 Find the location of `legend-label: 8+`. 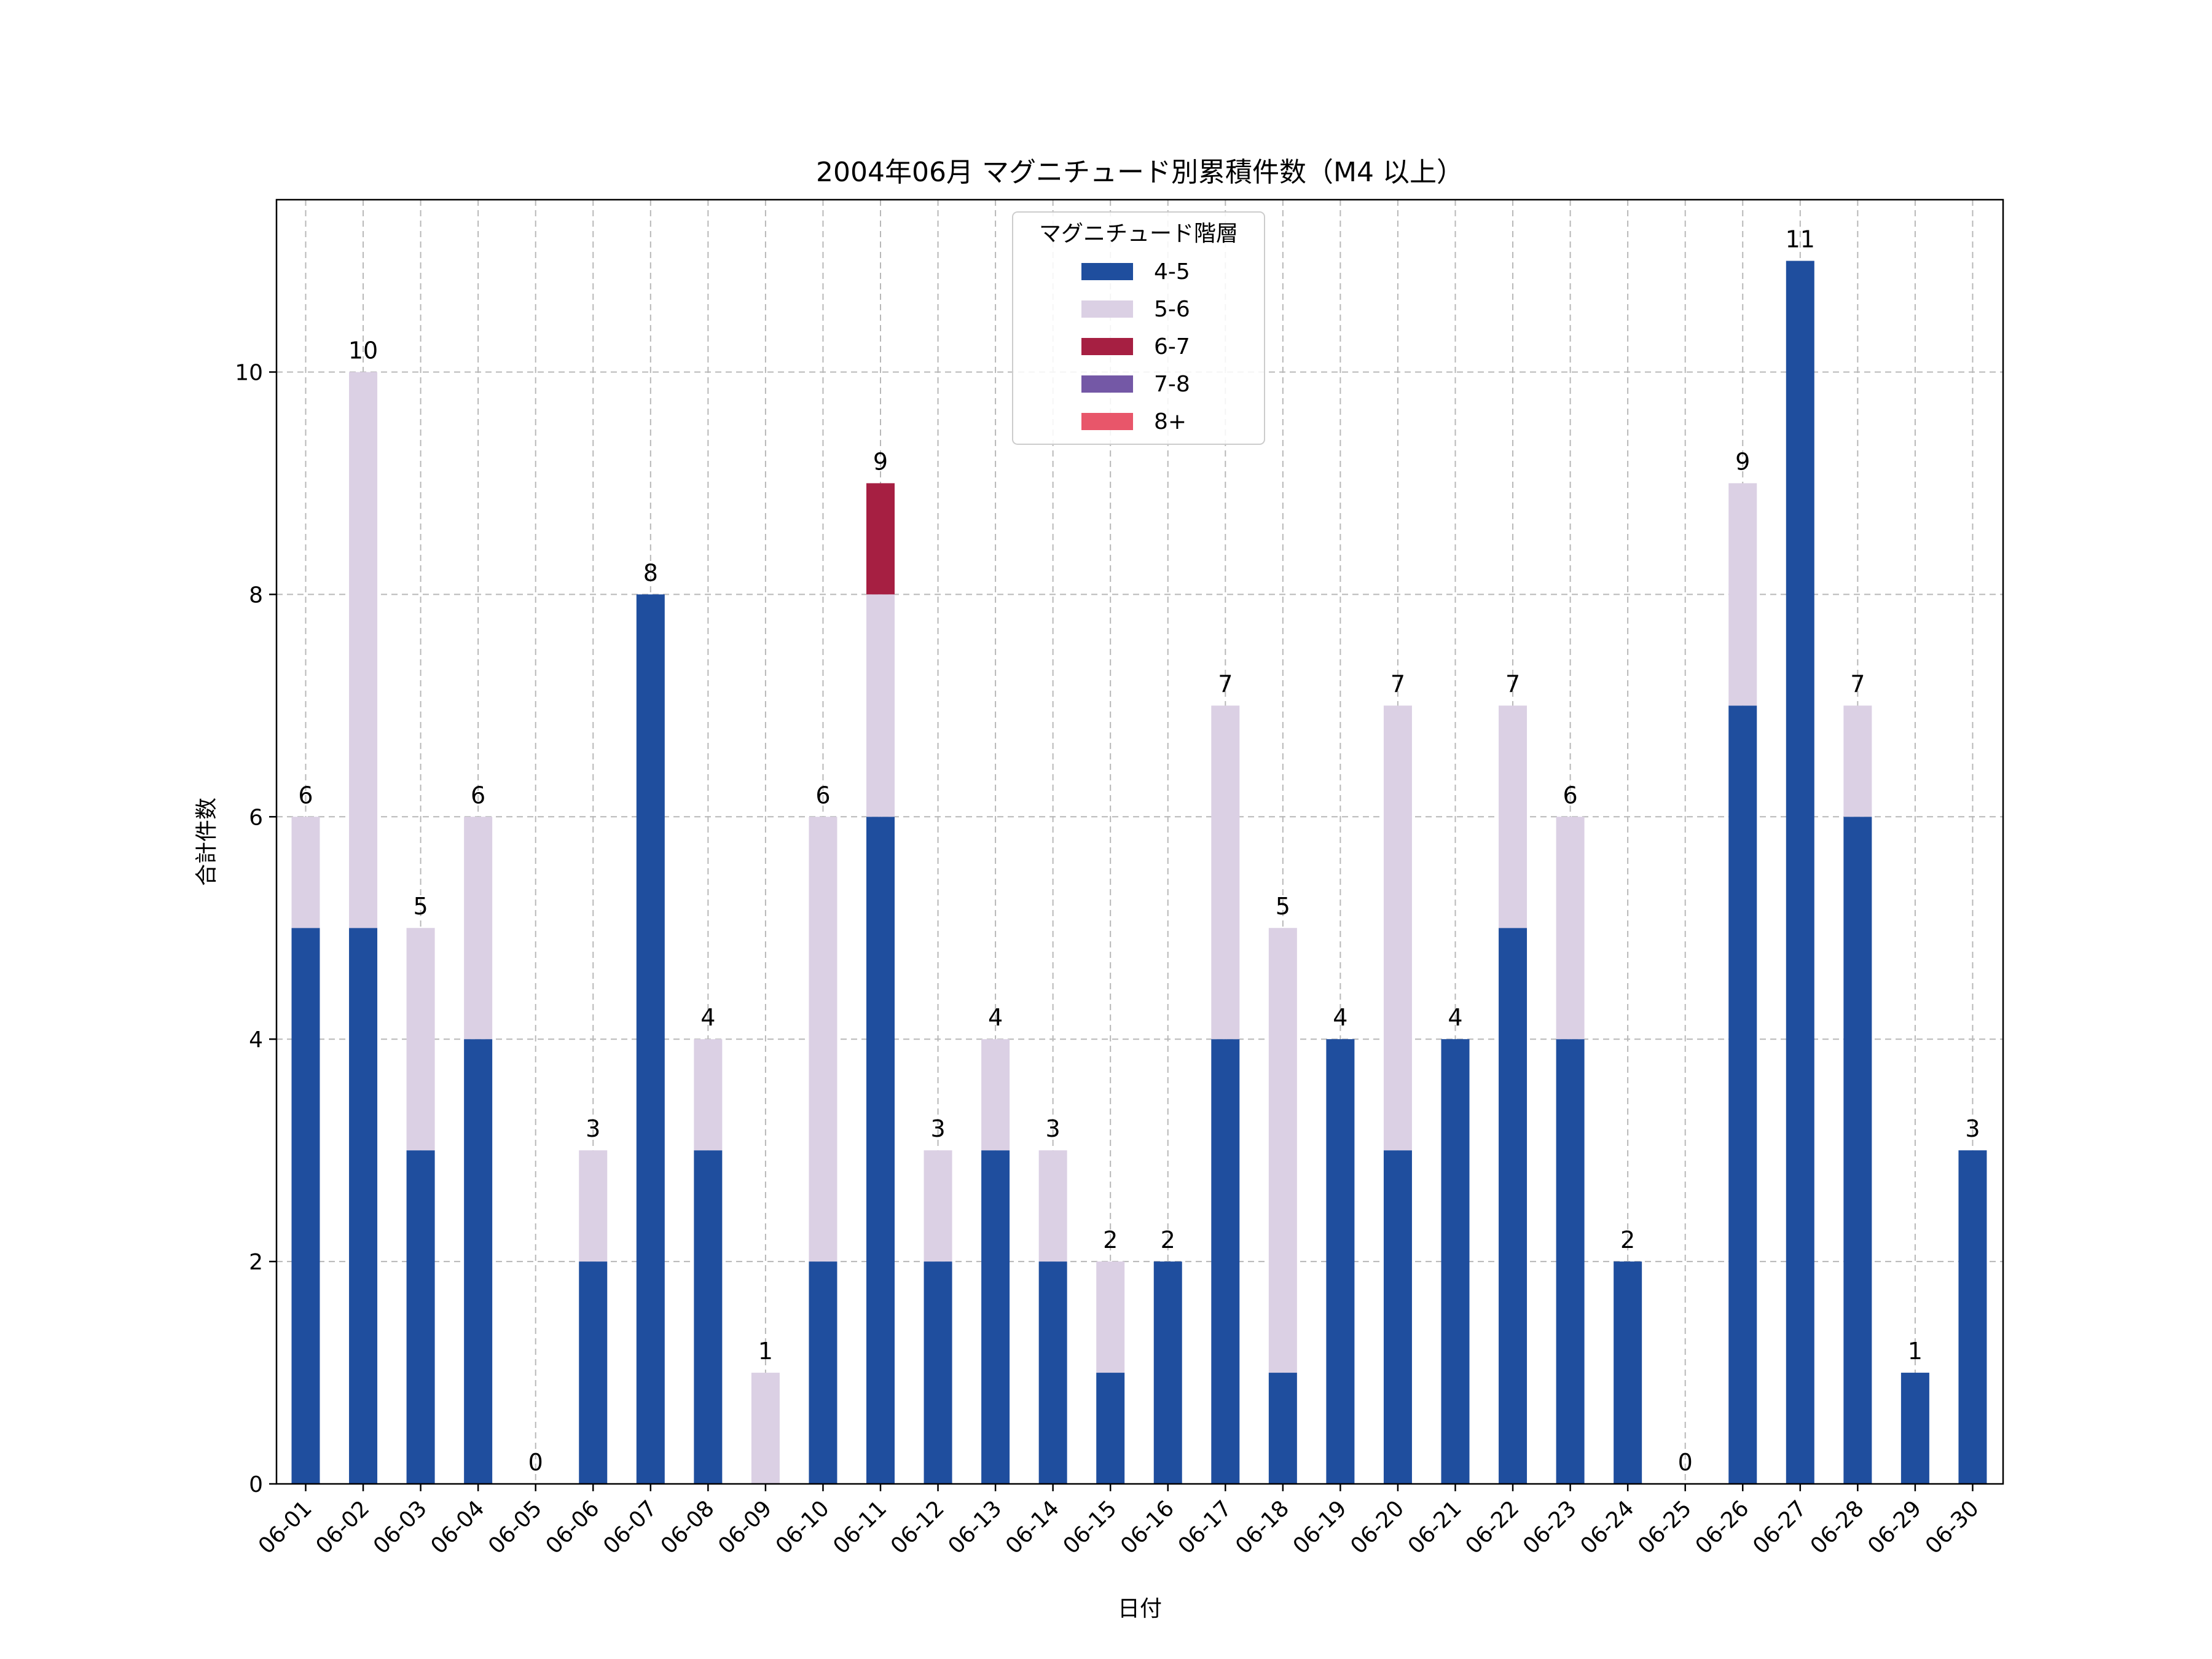

legend-label: 8+ is located at coordinates (1170, 421).